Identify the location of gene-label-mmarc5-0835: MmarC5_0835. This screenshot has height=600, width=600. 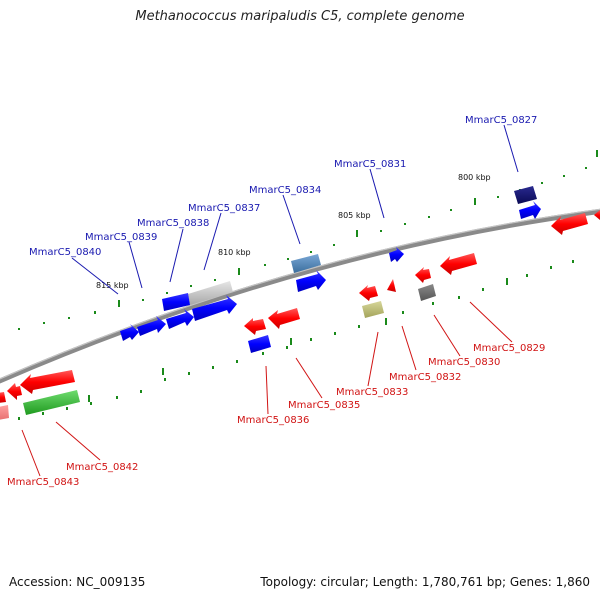
(324, 405).